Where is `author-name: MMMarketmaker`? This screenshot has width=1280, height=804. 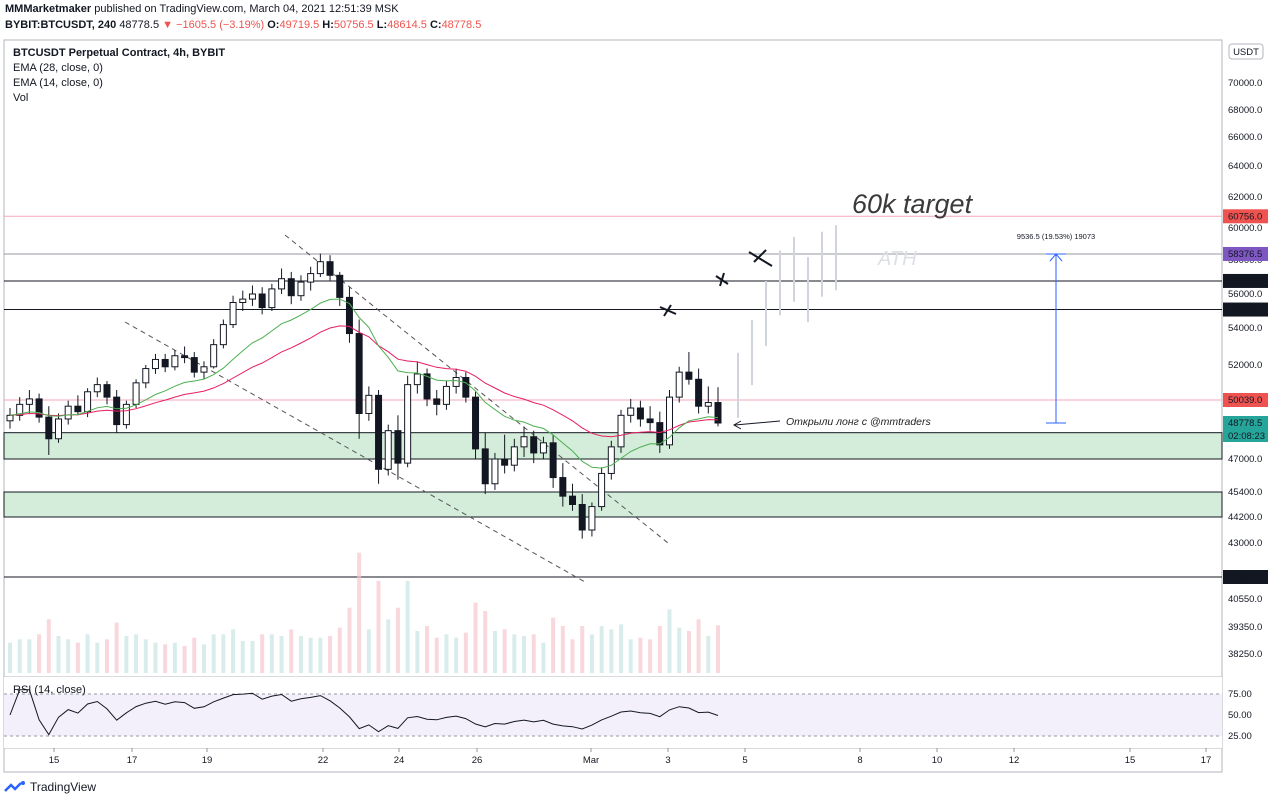 author-name: MMMarketmaker is located at coordinates (48, 9).